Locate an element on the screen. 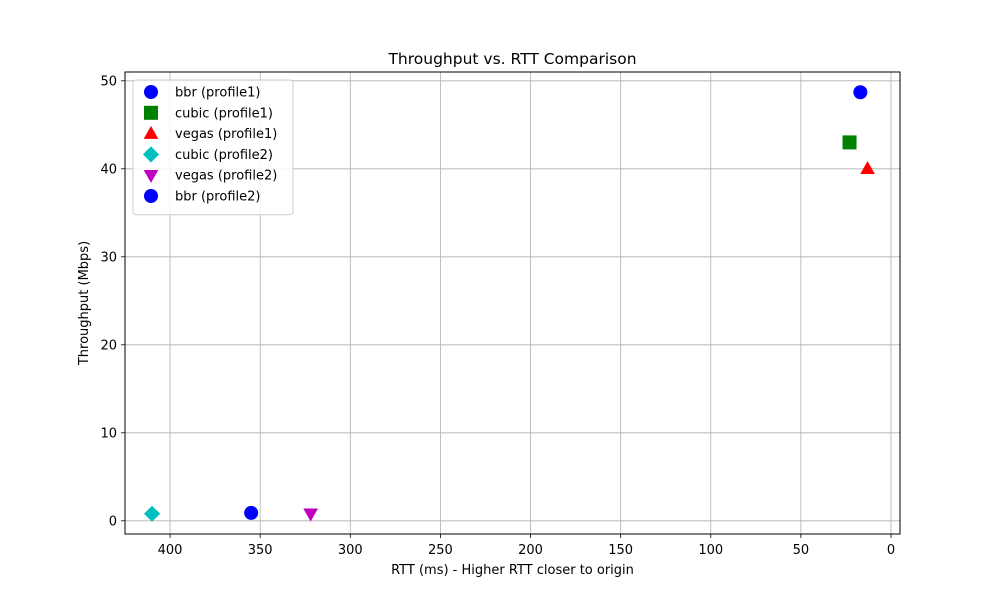 The image size is (1000, 600). y-tick-label: 0 is located at coordinates (113, 521).